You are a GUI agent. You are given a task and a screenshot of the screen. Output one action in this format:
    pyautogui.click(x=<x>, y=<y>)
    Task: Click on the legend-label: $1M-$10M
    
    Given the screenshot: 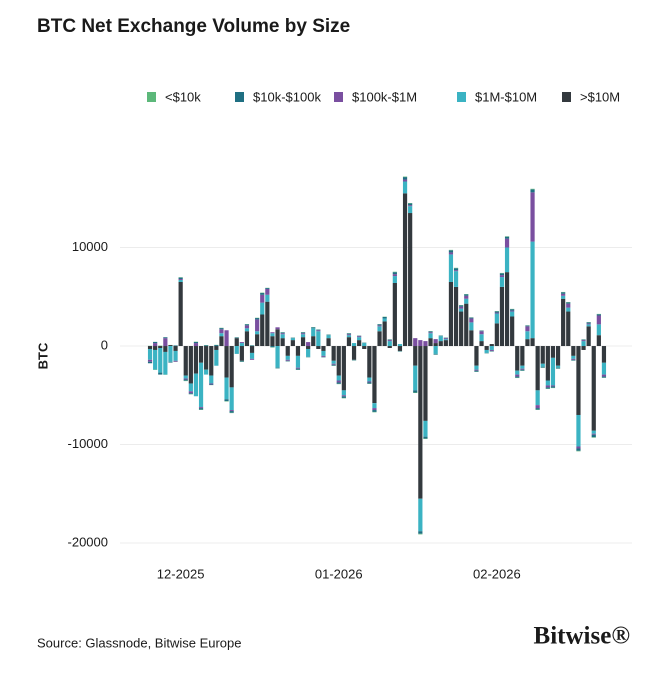 What is the action you would take?
    pyautogui.click(x=506, y=96)
    